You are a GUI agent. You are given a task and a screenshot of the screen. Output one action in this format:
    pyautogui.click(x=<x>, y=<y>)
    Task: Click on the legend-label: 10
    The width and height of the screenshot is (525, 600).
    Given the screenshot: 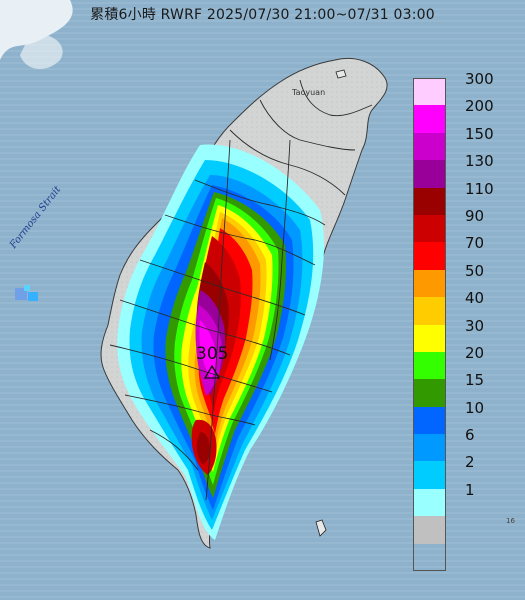 What is the action you would take?
    pyautogui.click(x=475, y=407)
    